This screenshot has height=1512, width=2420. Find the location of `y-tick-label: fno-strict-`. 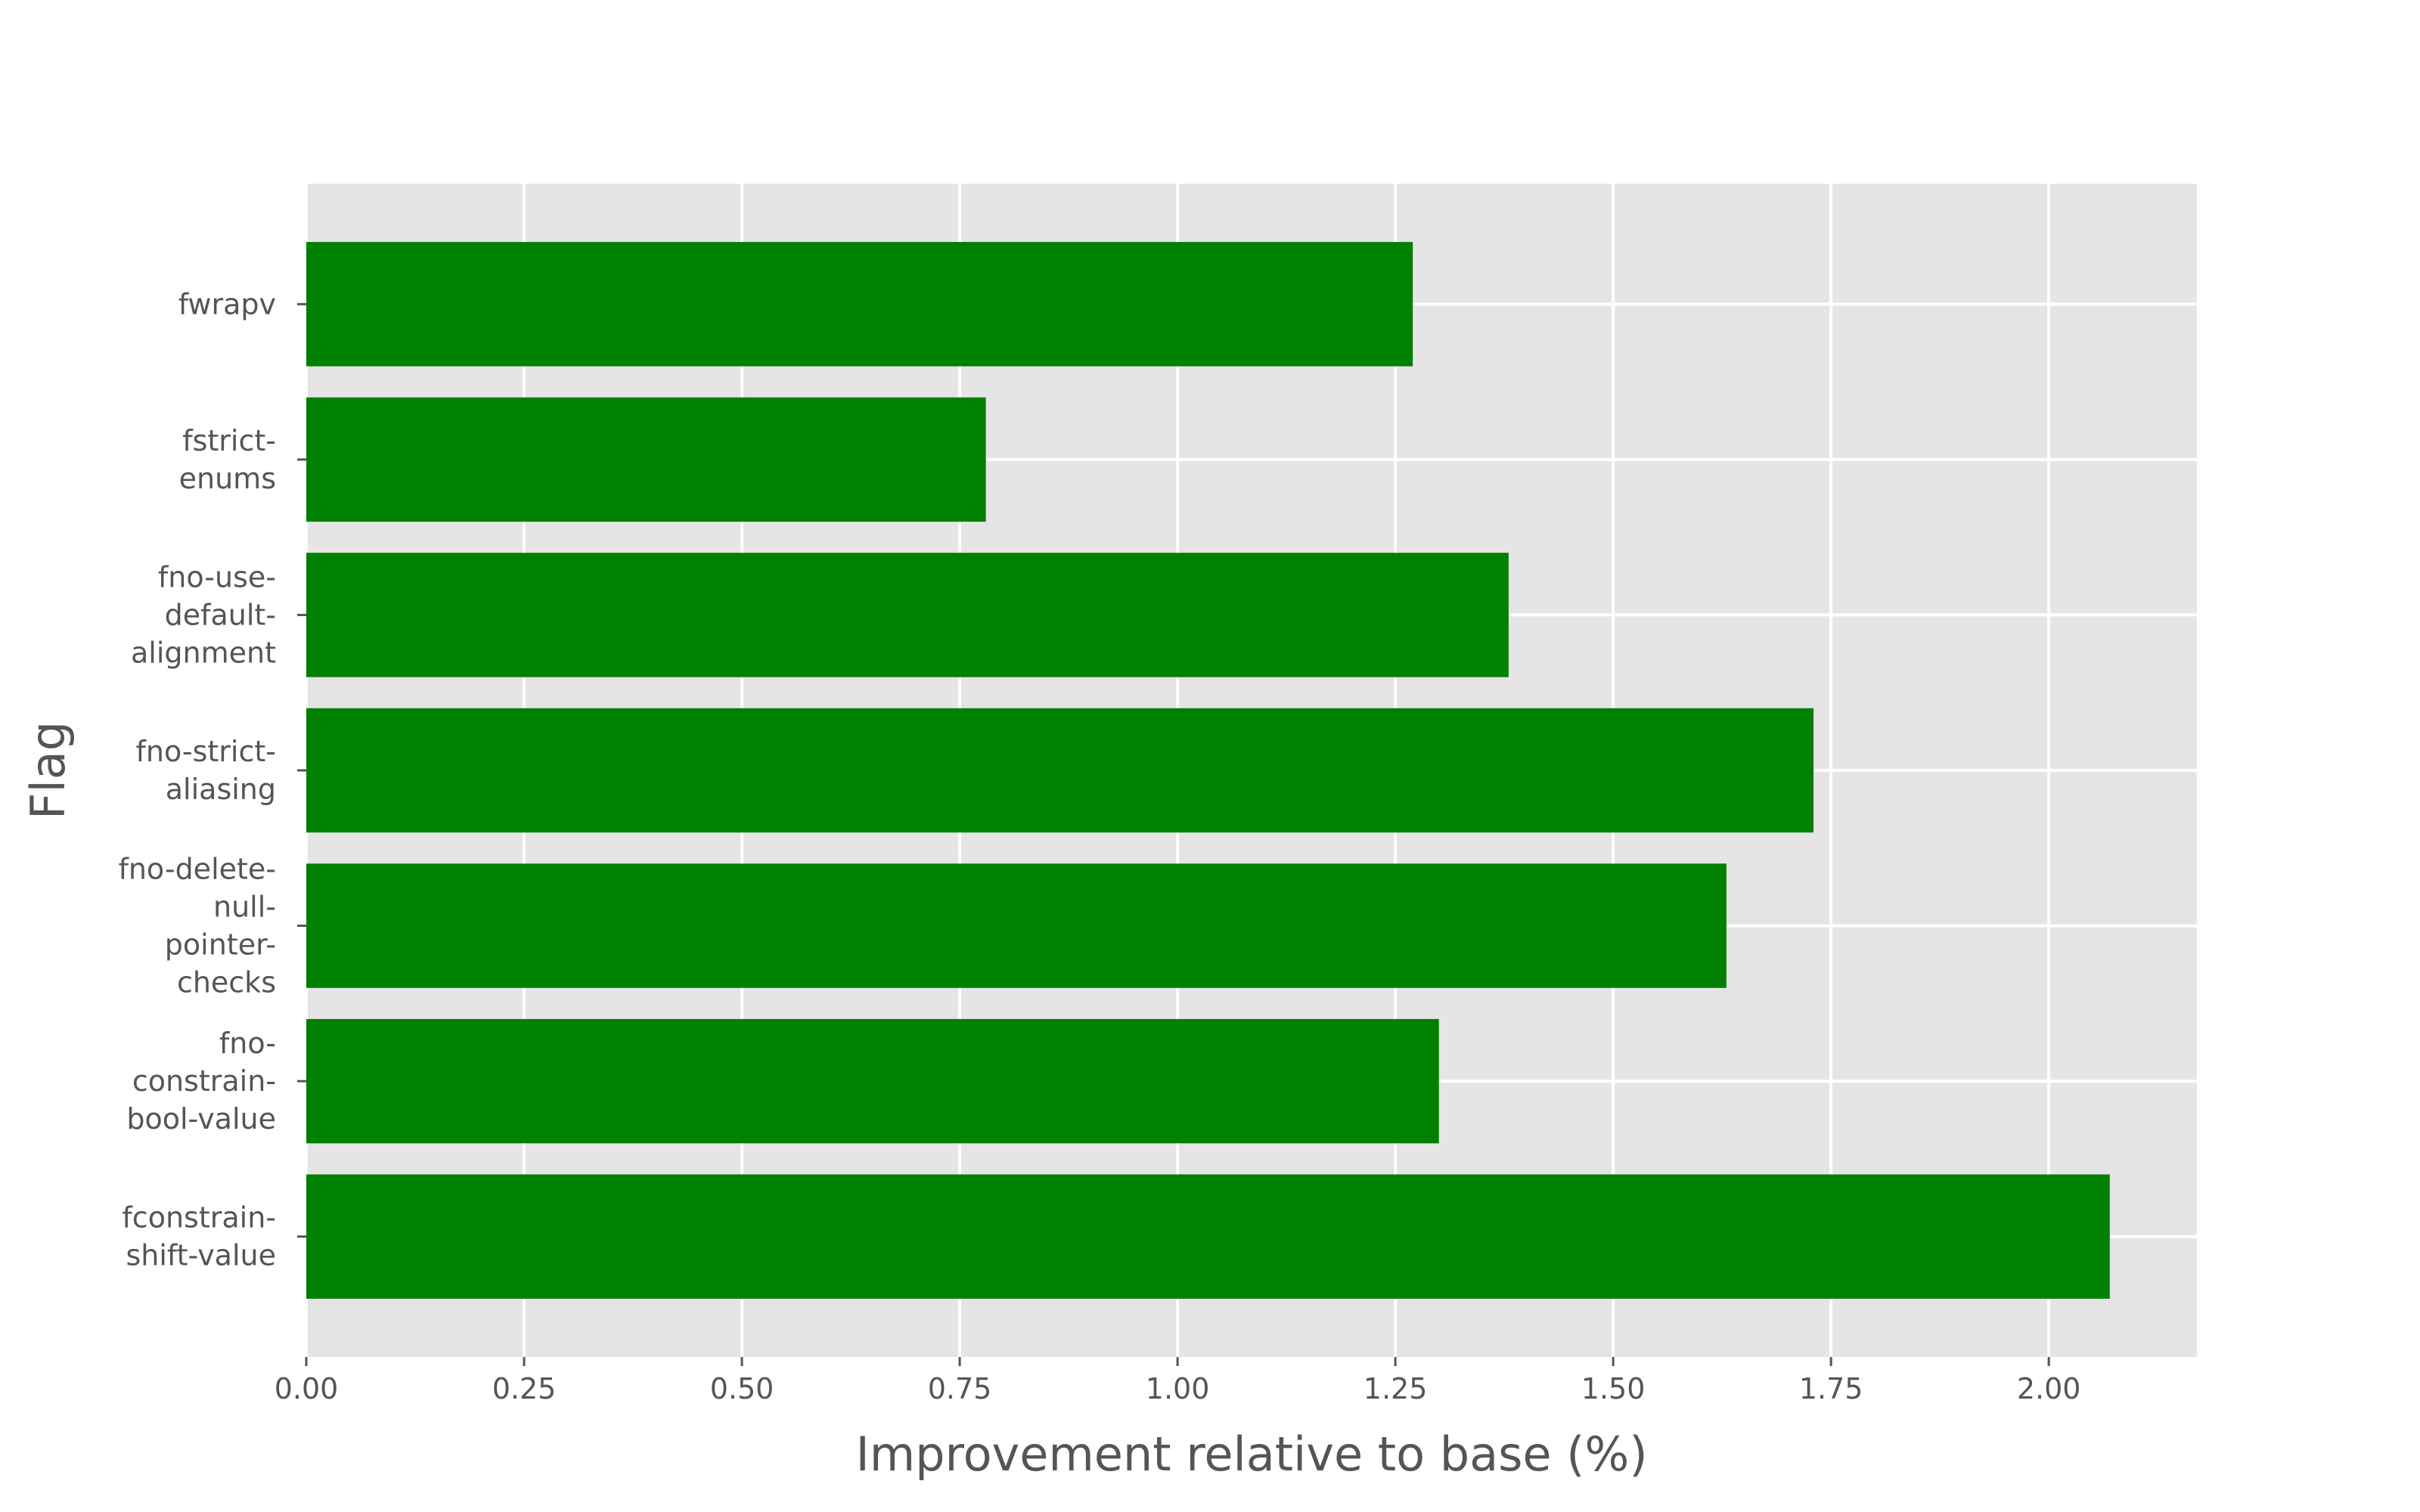

y-tick-label: fno-strict- is located at coordinates (205, 751).